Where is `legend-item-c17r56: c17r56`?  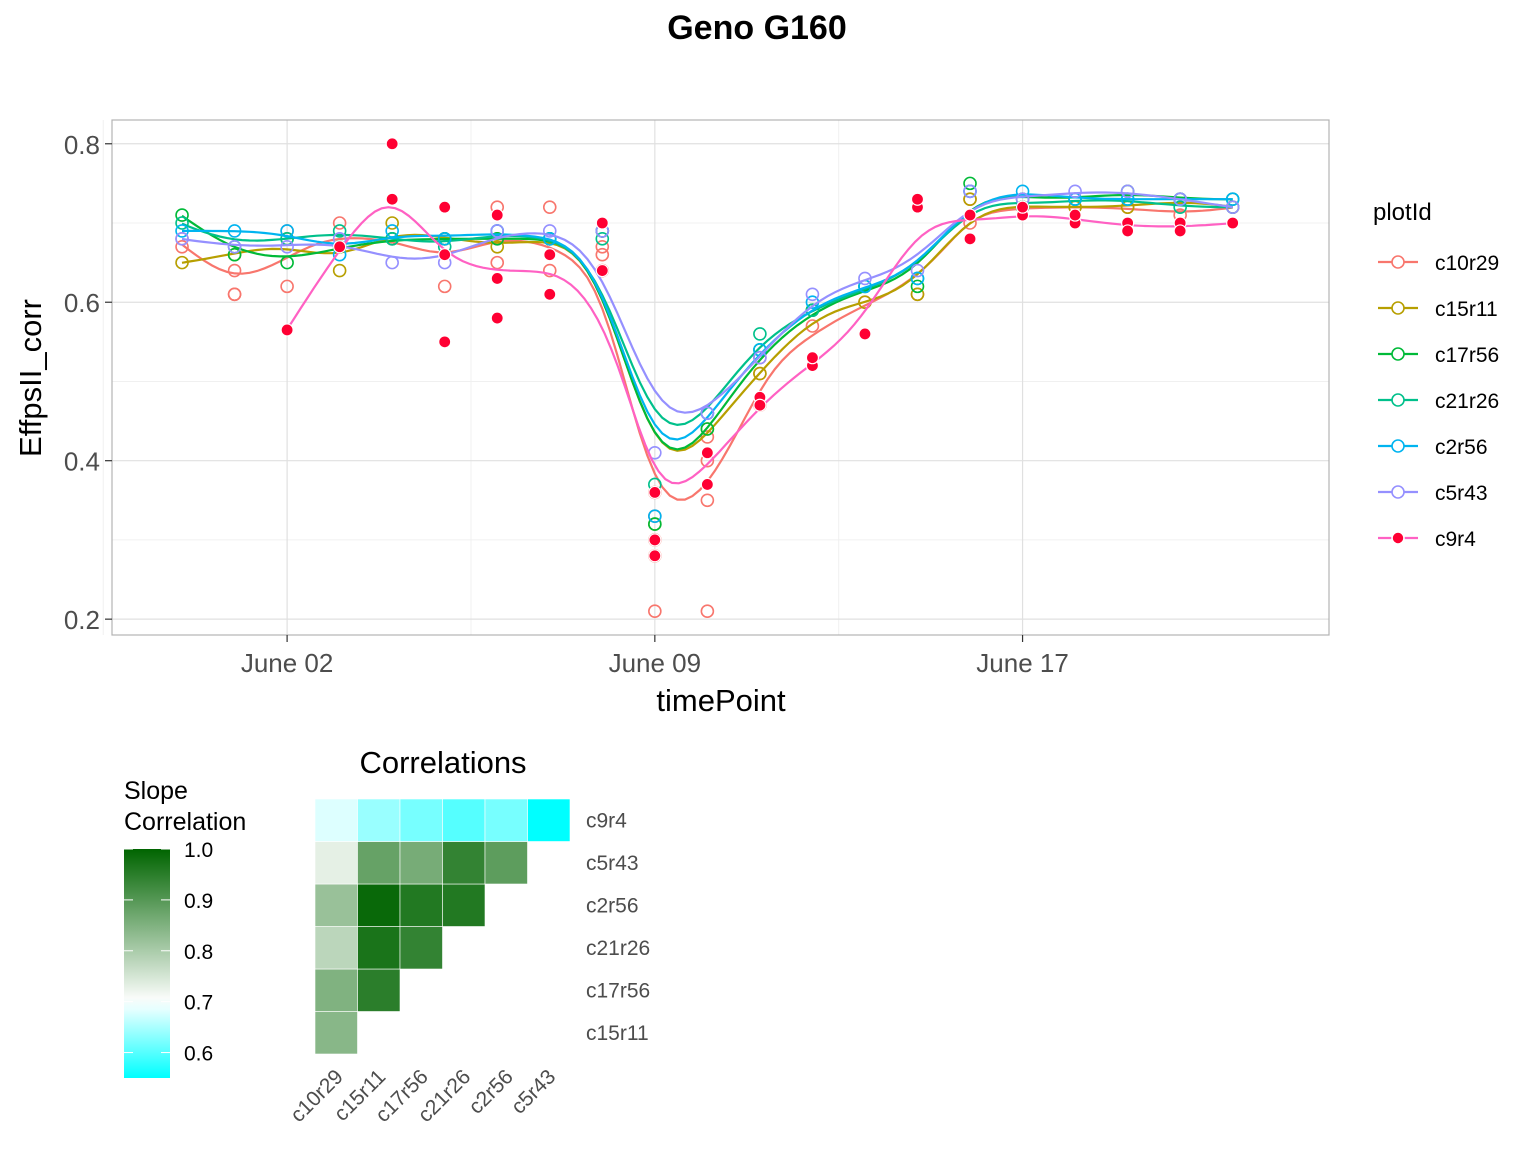 legend-item-c17r56: c17r56 is located at coordinates (1438, 355).